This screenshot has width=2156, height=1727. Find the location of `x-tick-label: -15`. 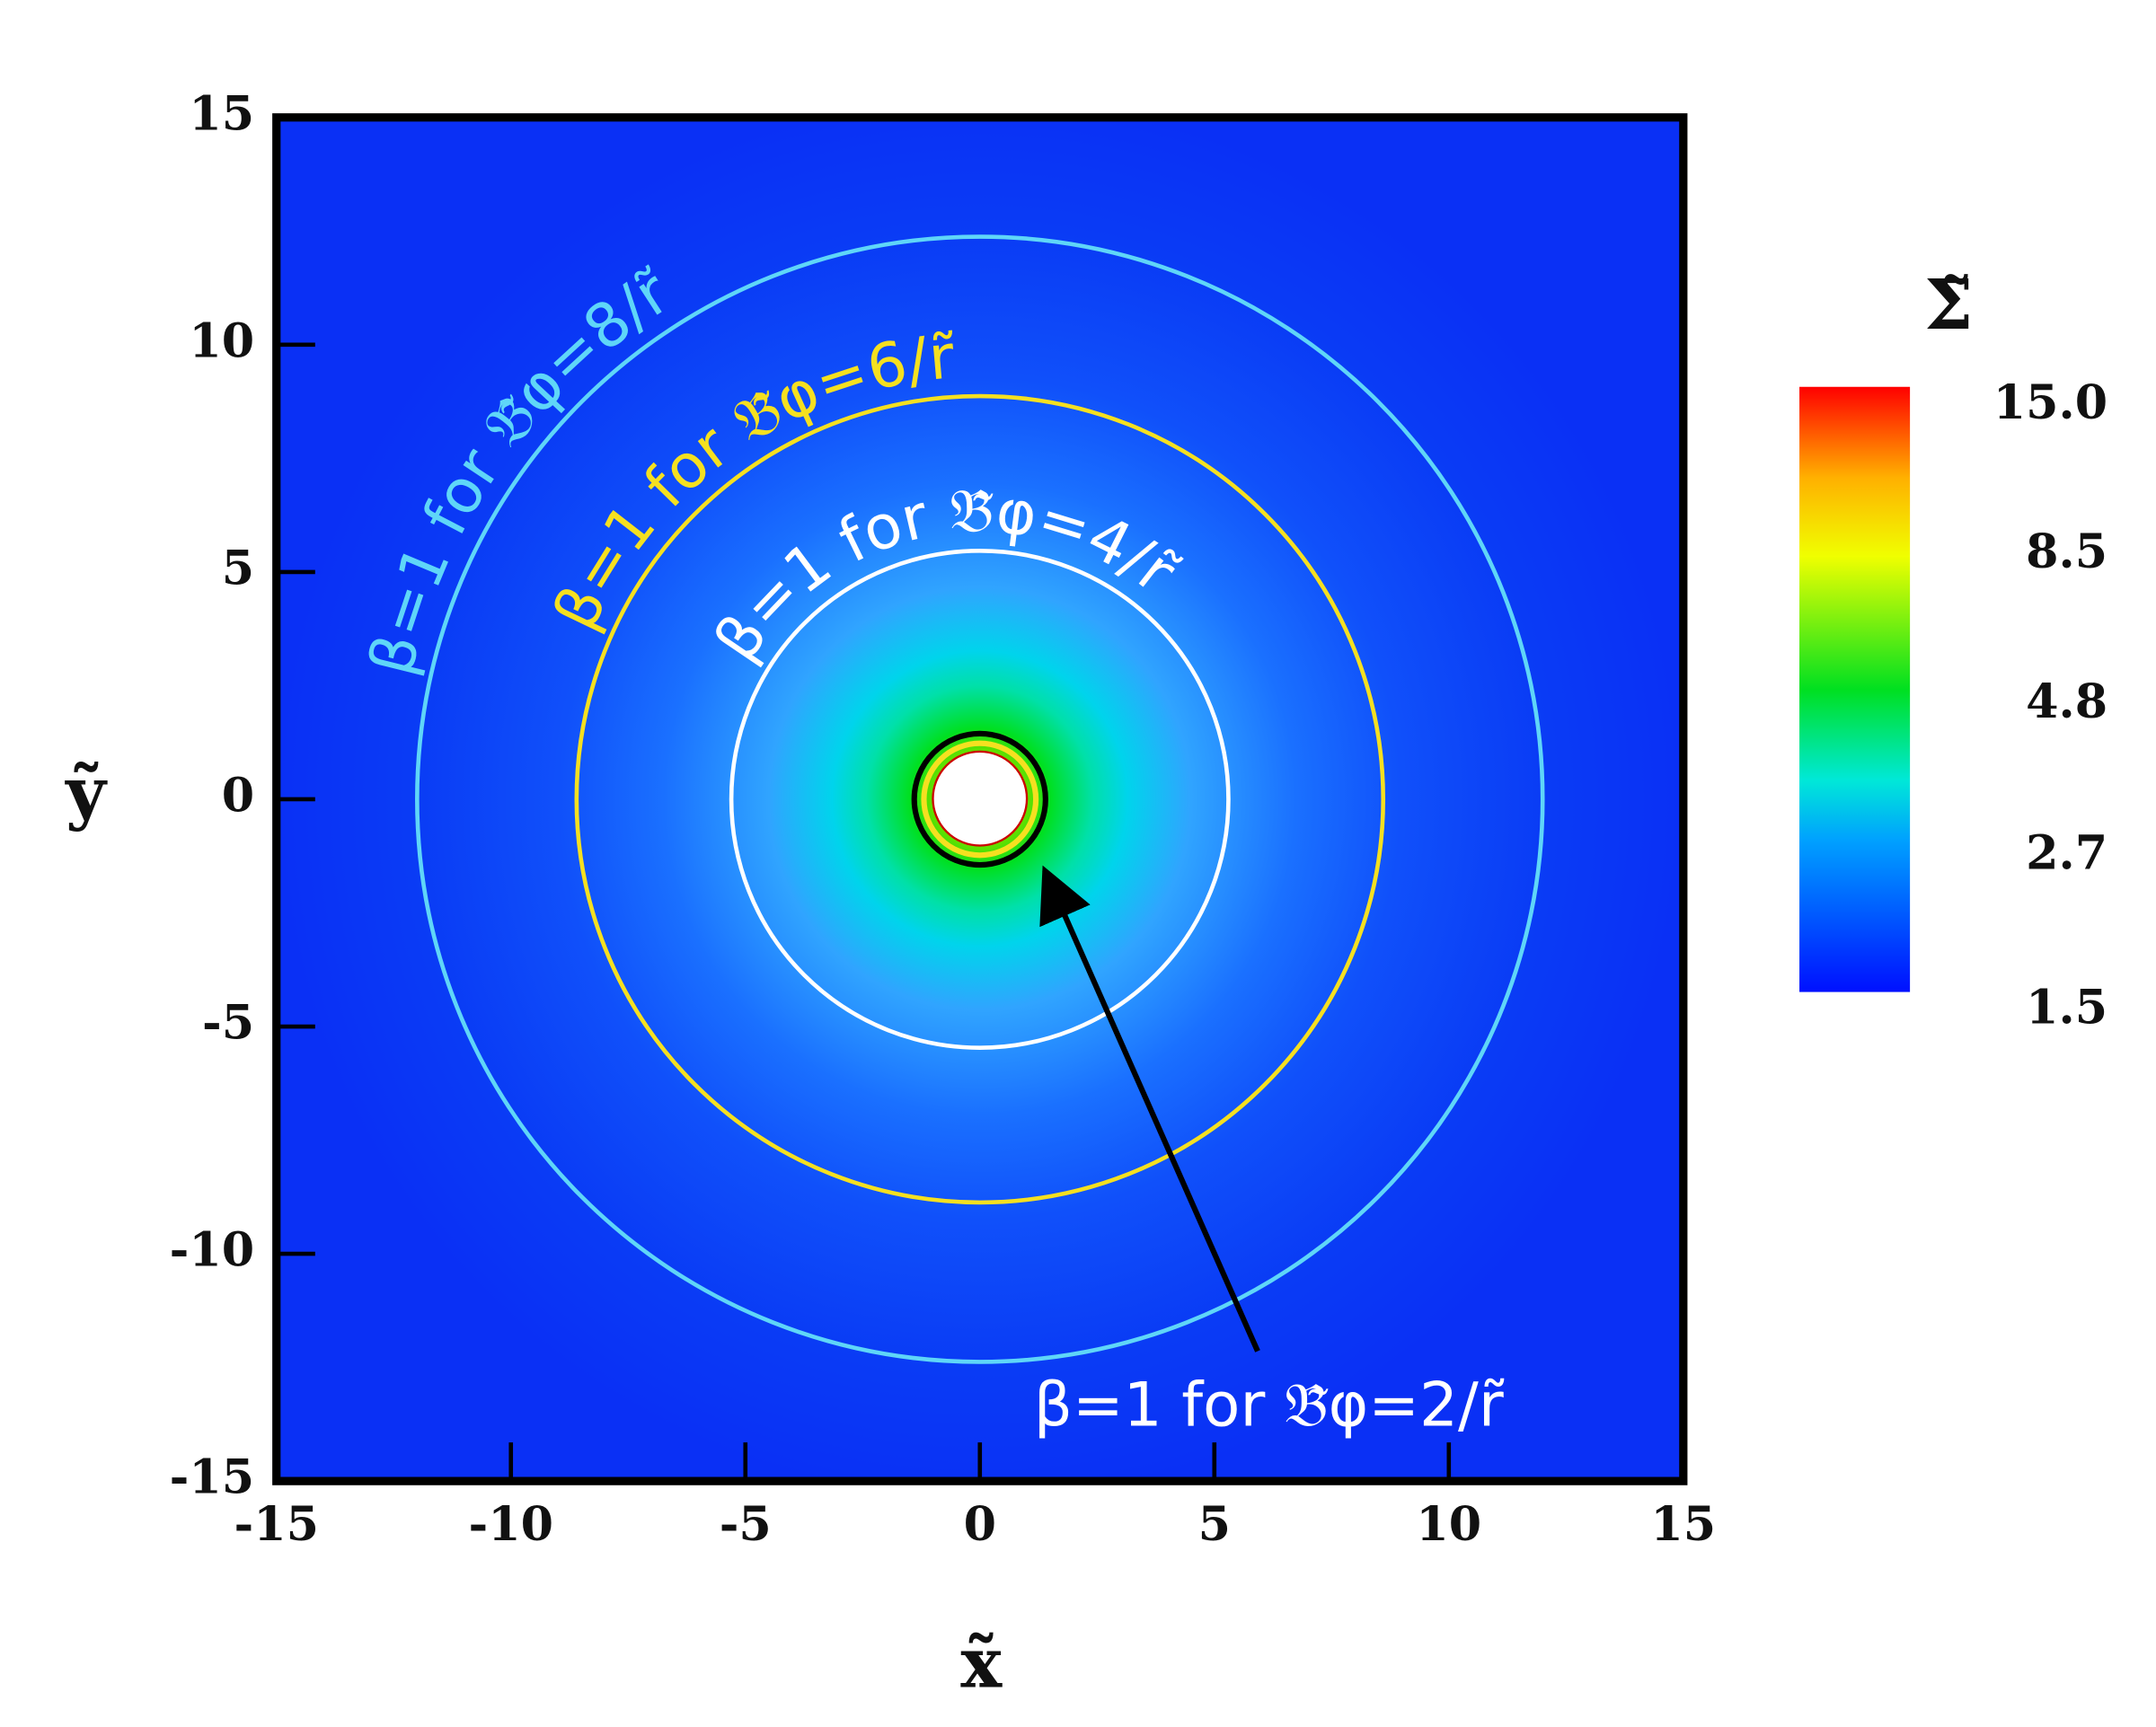

x-tick-label: -15 is located at coordinates (276, 1524).